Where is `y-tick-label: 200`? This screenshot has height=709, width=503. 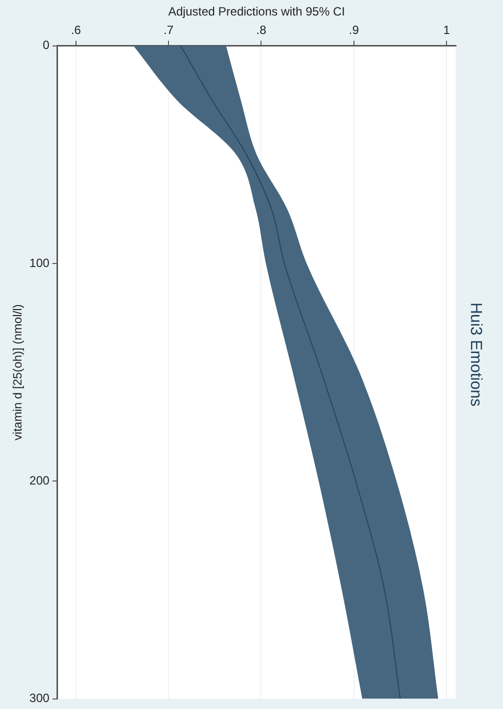 y-tick-label: 200 is located at coordinates (39, 480).